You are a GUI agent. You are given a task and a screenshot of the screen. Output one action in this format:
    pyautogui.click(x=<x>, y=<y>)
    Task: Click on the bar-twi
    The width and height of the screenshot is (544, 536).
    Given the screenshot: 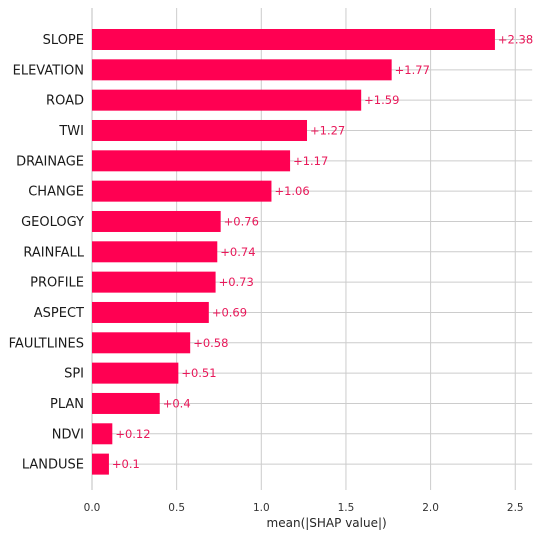 What is the action you would take?
    pyautogui.click(x=200, y=130)
    